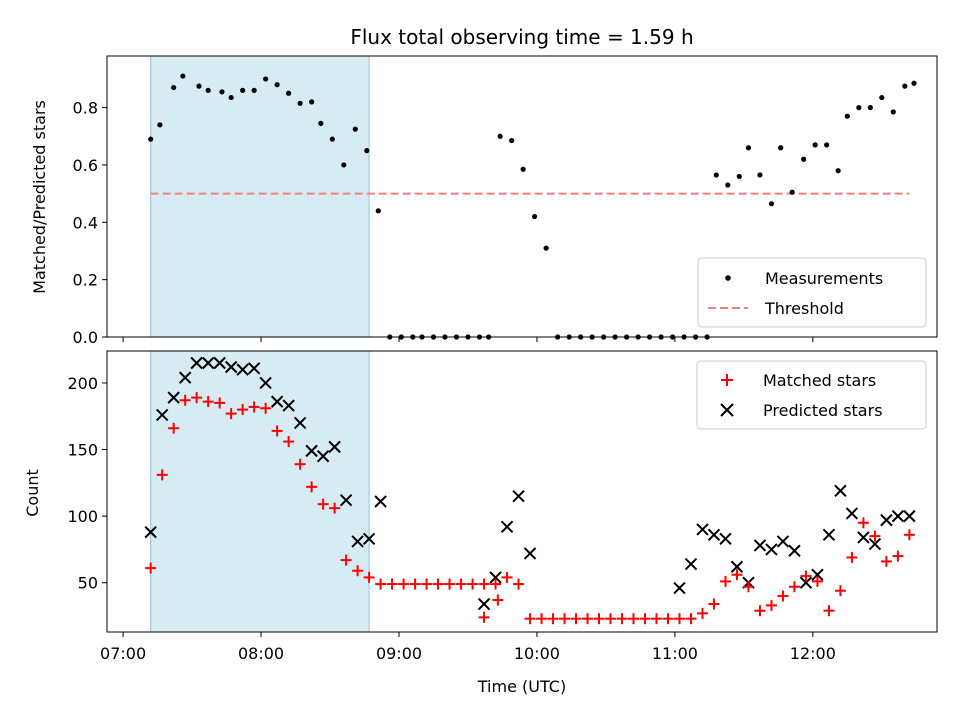 The image size is (960, 720). Describe the element at coordinates (85, 108) in the screenshot. I see `top-y-tick-label: 0.8` at that location.